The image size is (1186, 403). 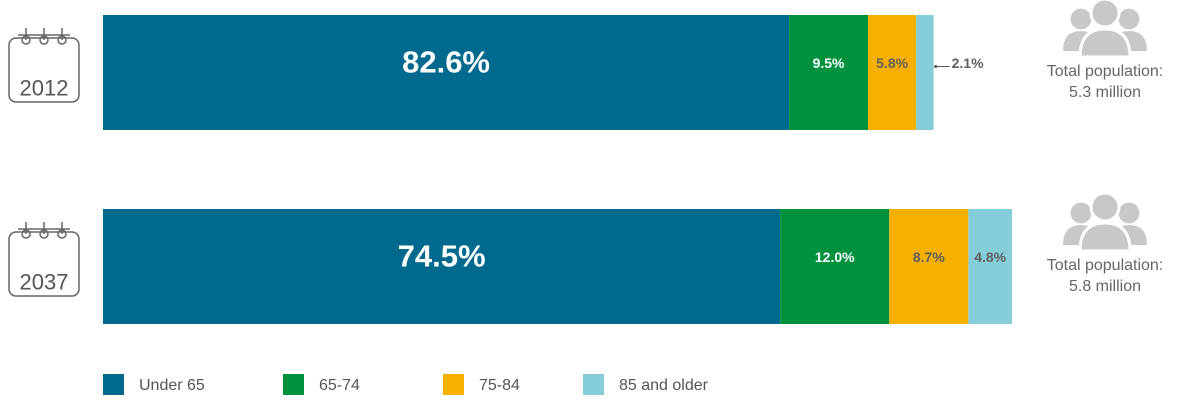 I want to click on population-value: 5.8 million, so click(x=1105, y=286).